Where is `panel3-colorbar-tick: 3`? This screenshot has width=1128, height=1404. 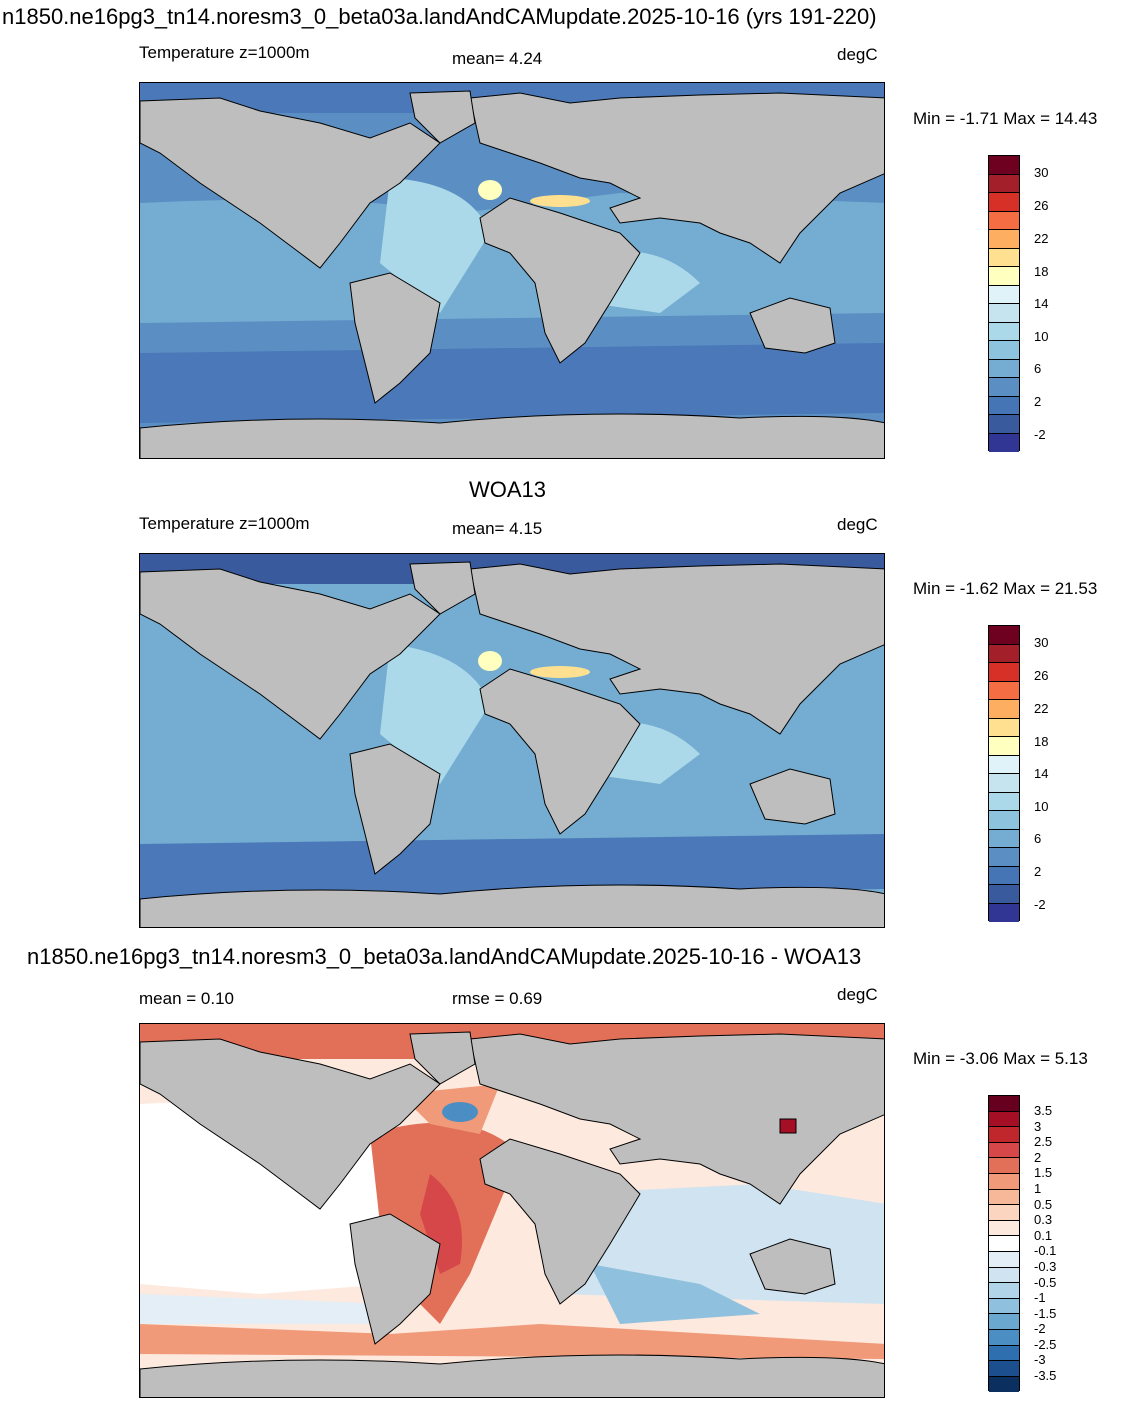 panel3-colorbar-tick: 3 is located at coordinates (1038, 1126).